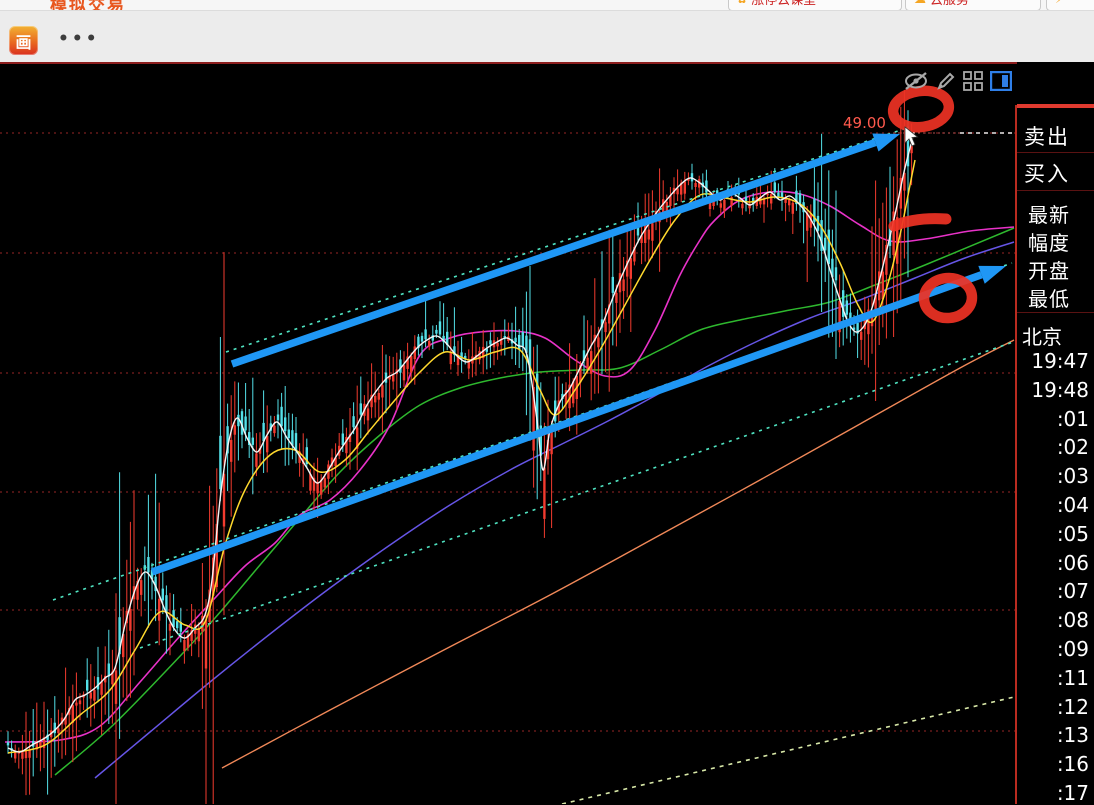 The height and width of the screenshot is (805, 1094). Describe the element at coordinates (1072, 706) in the screenshot. I see `time-axis-label: :12` at that location.